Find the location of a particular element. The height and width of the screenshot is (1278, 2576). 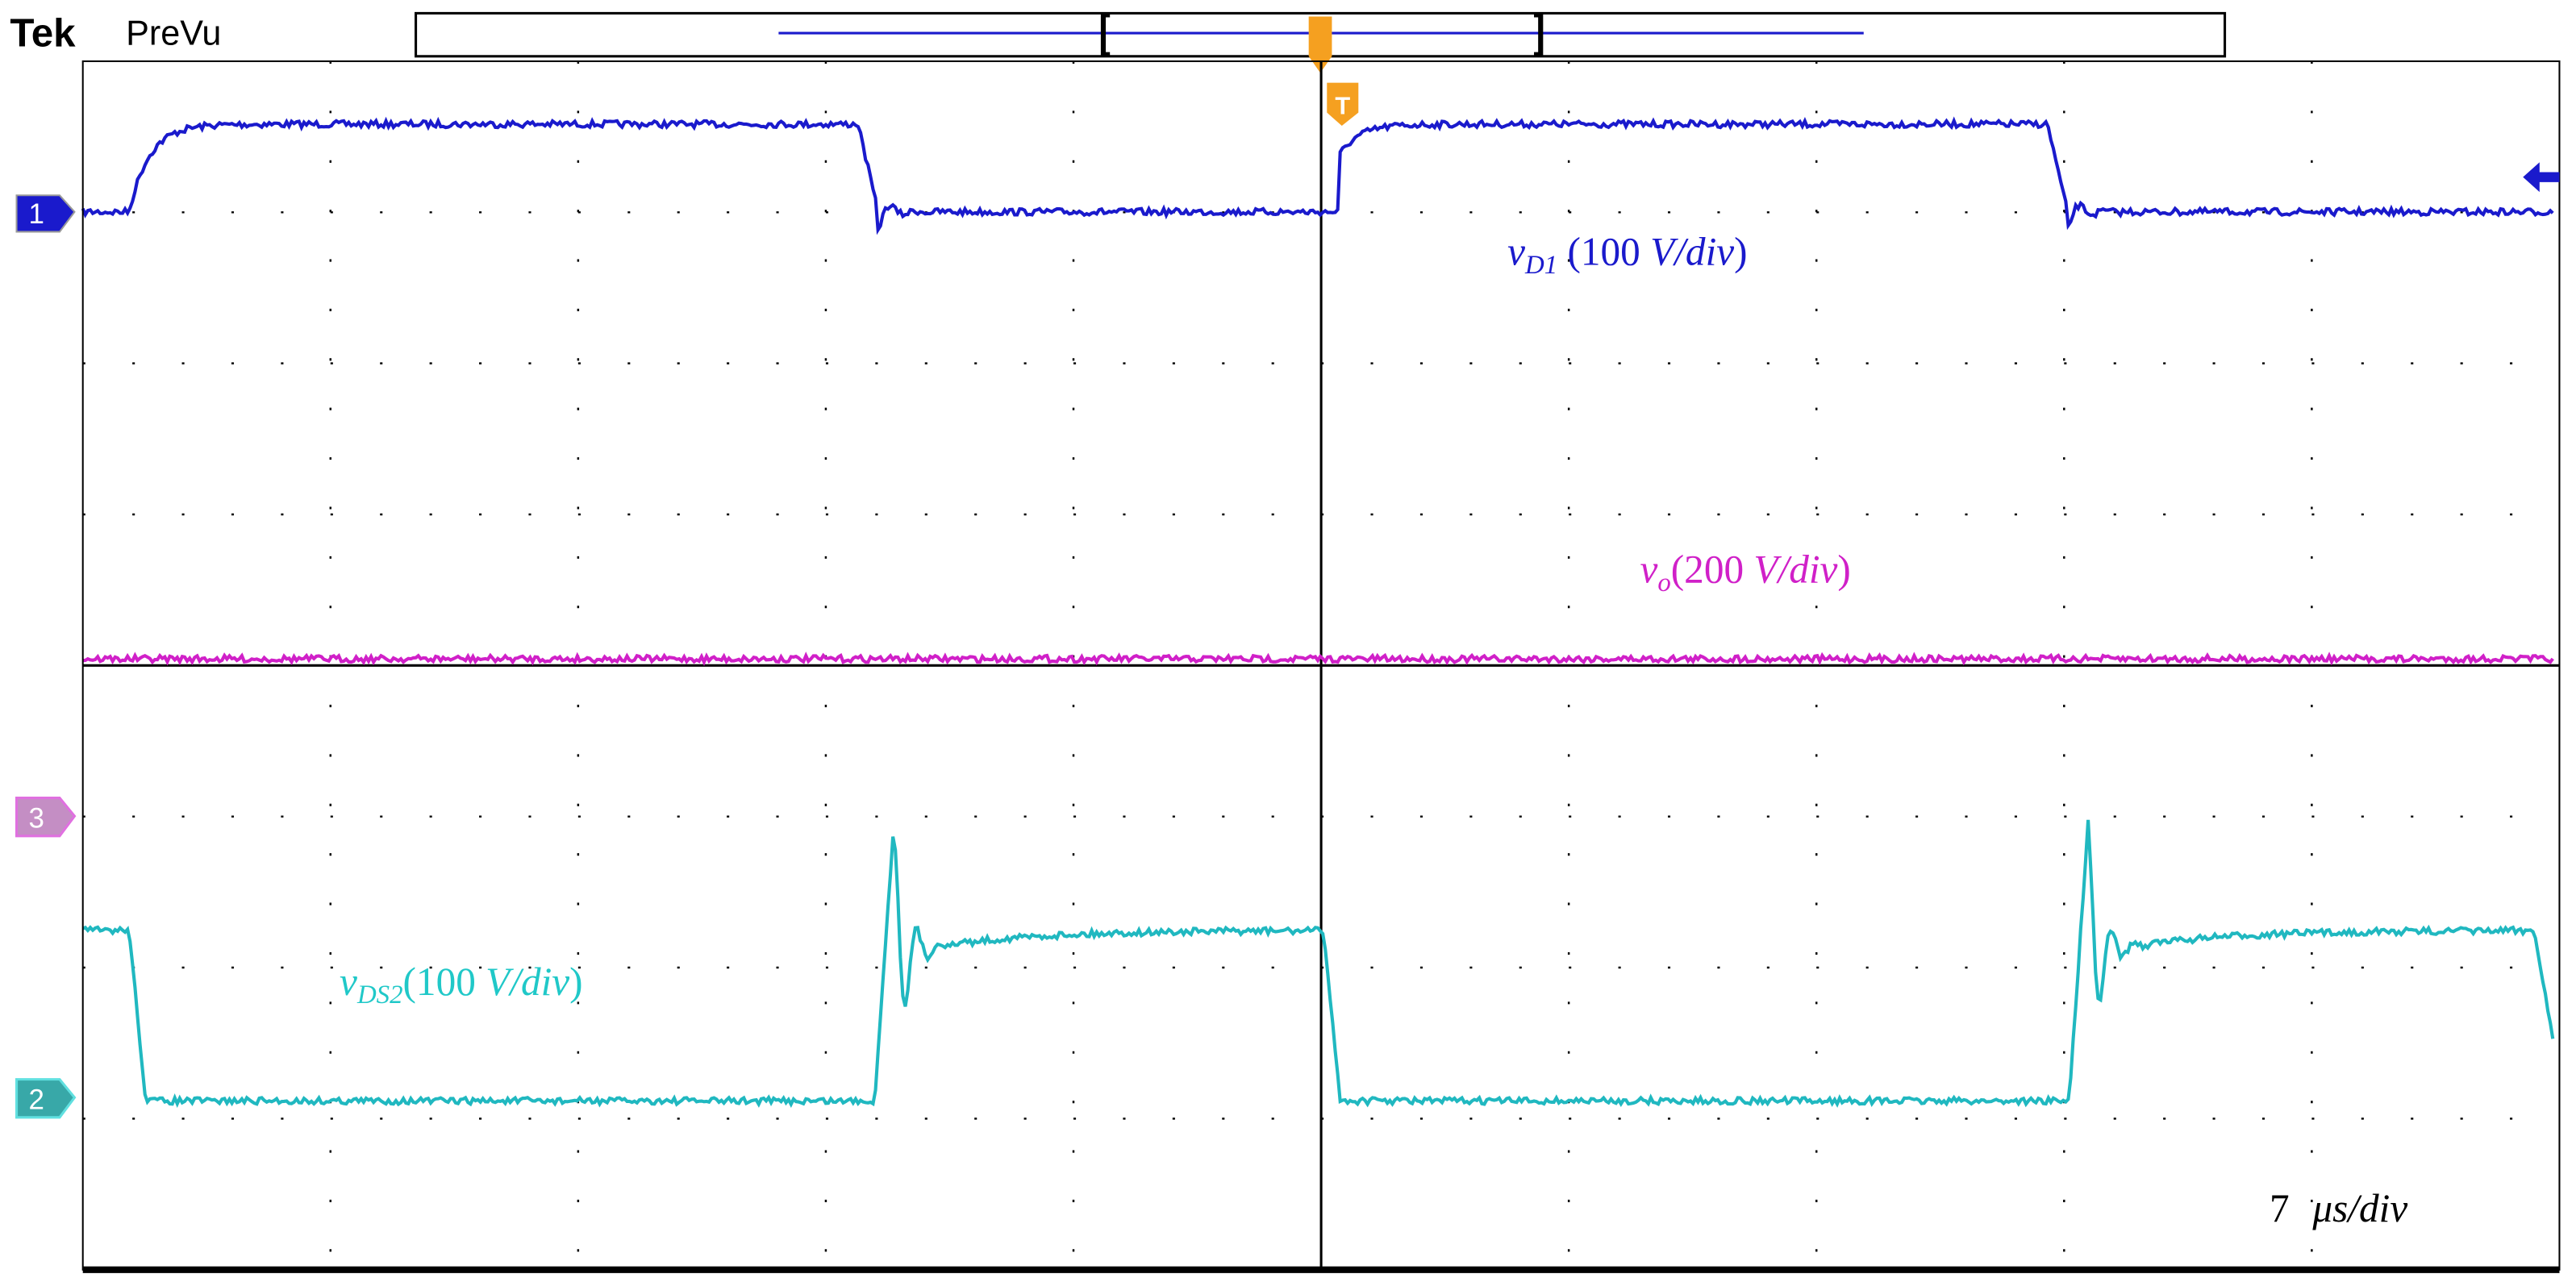

trigger-marker: T is located at coordinates (1343, 104).